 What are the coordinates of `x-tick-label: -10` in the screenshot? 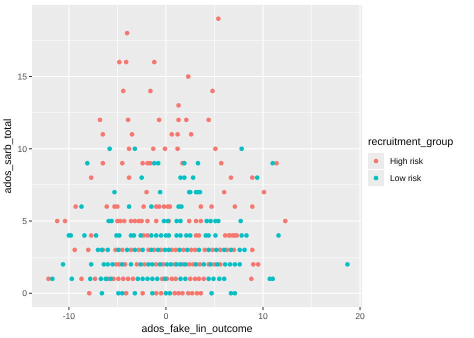 It's located at (69, 316).